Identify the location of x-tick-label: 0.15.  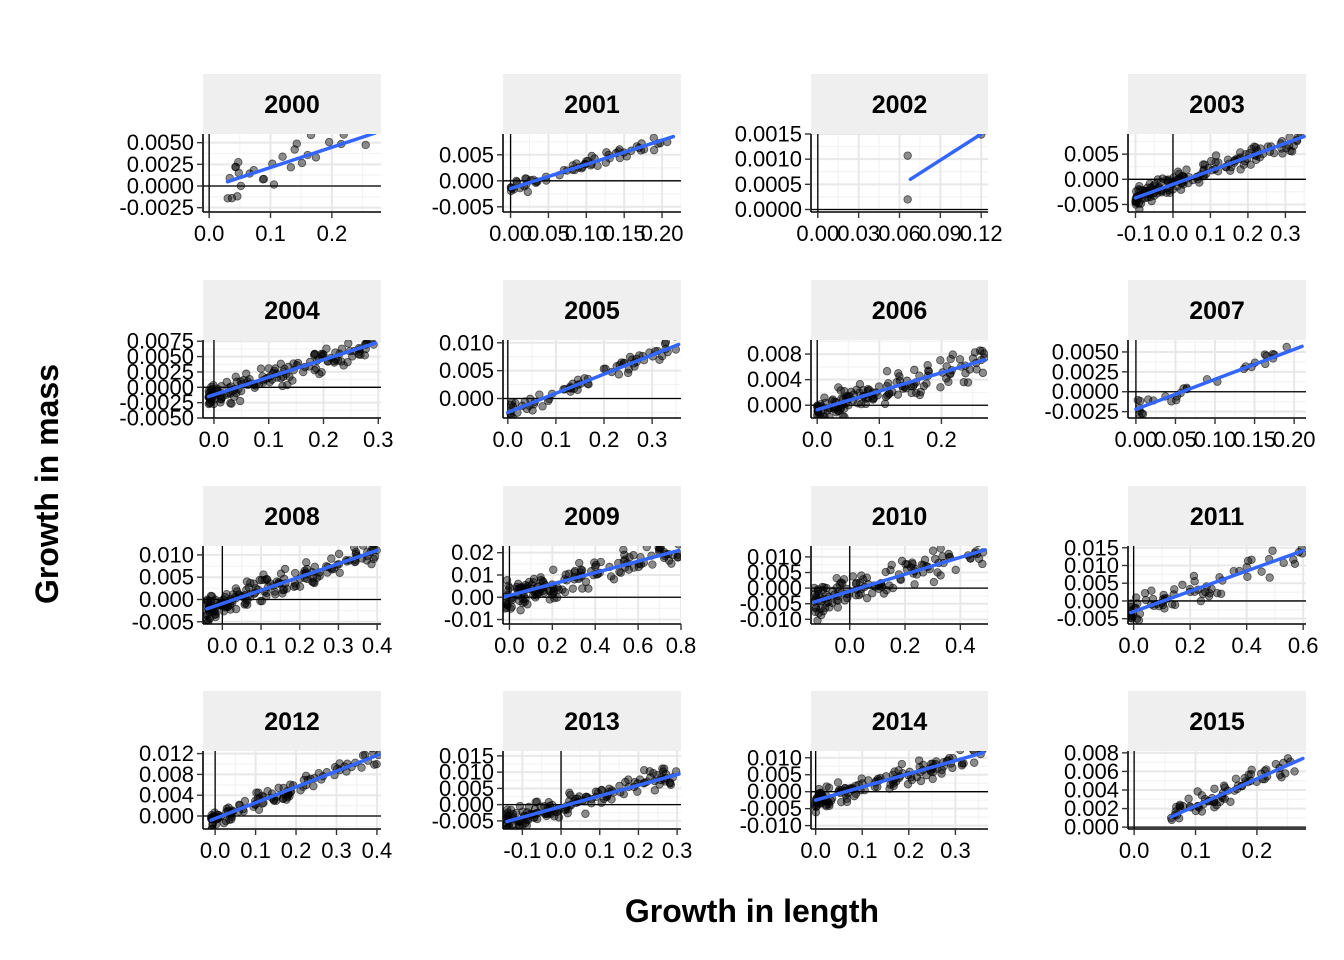
(1254, 439).